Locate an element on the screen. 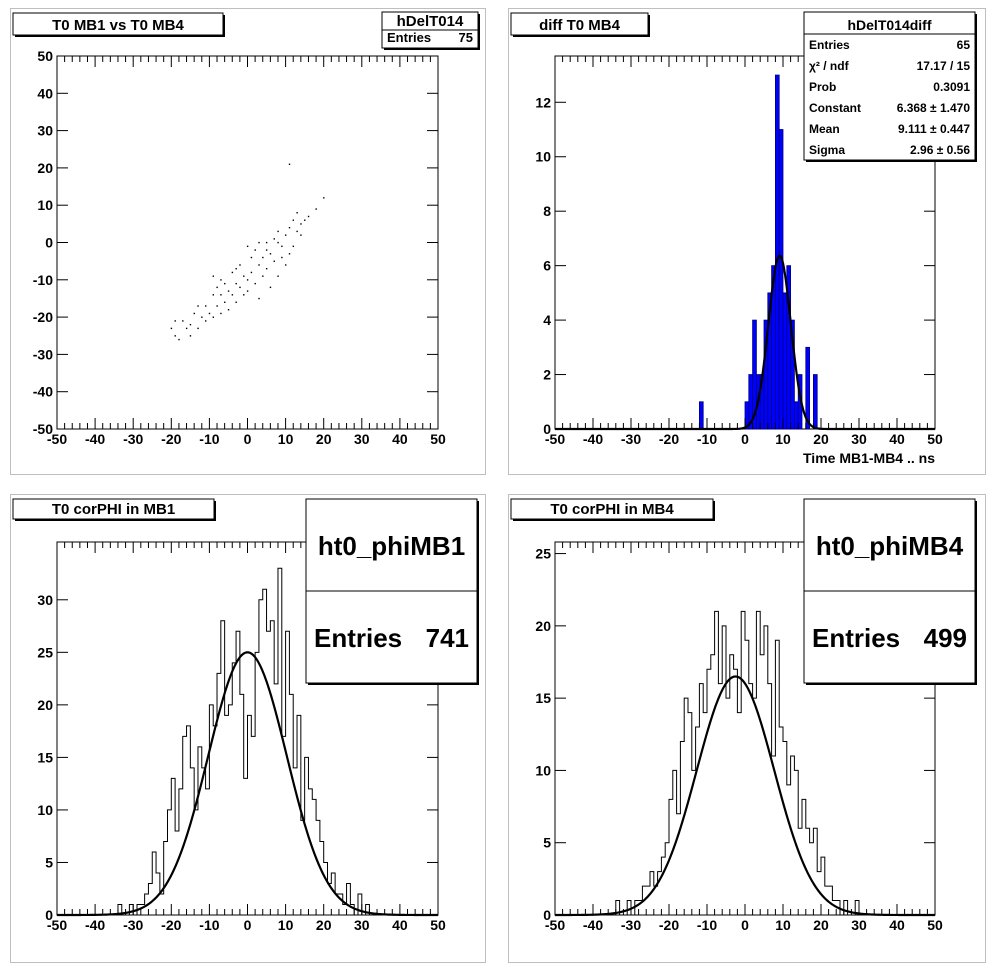 Image resolution: width=995 pixels, height=971 pixels. y-tick-label: -10 is located at coordinates (43, 280).